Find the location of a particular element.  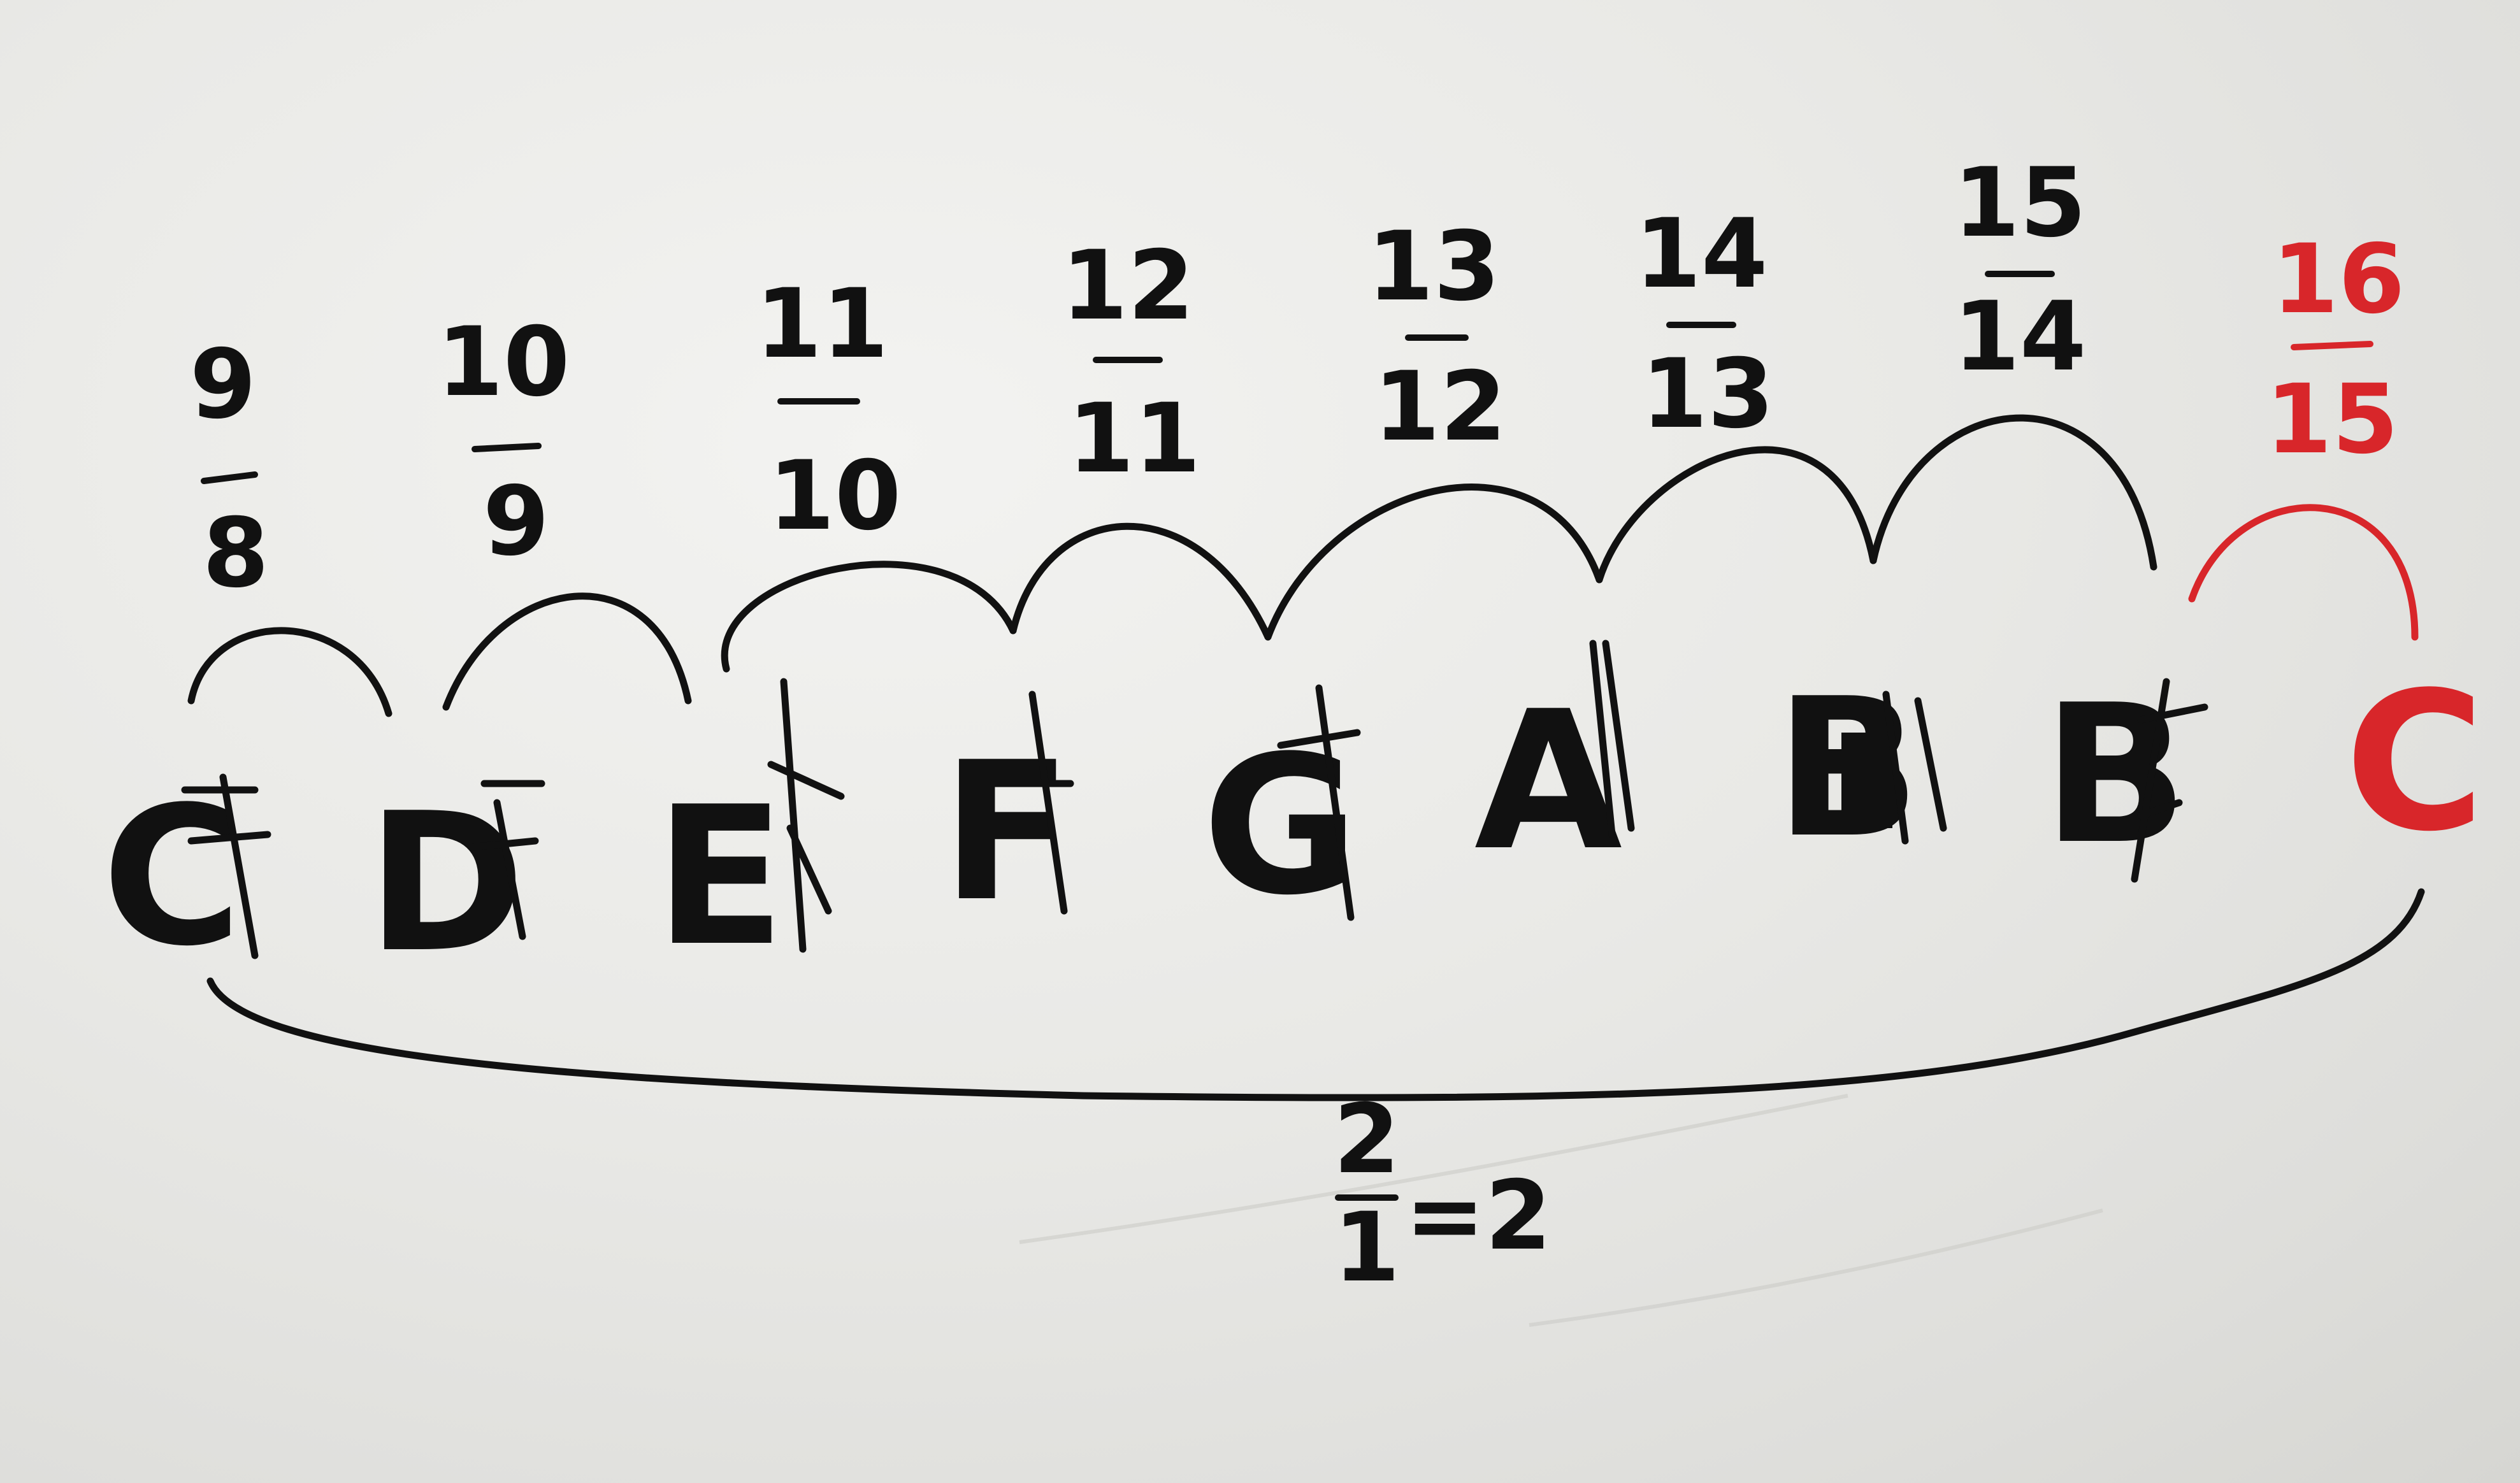

ratio-numerator: 11 is located at coordinates (822, 324).